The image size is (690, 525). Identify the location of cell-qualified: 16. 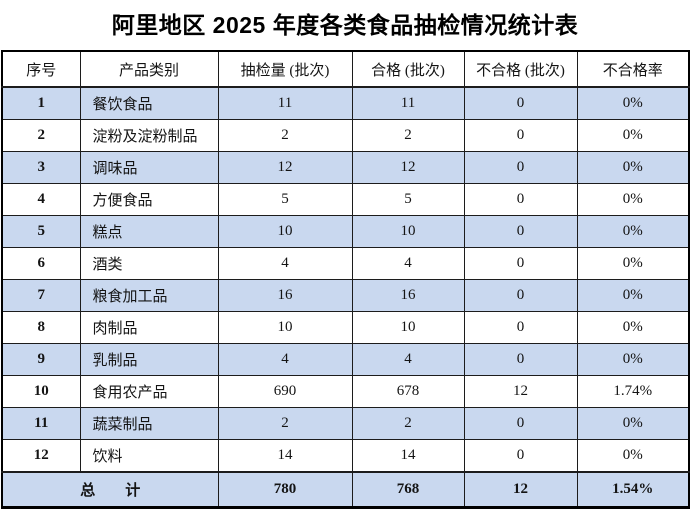
(408, 295).